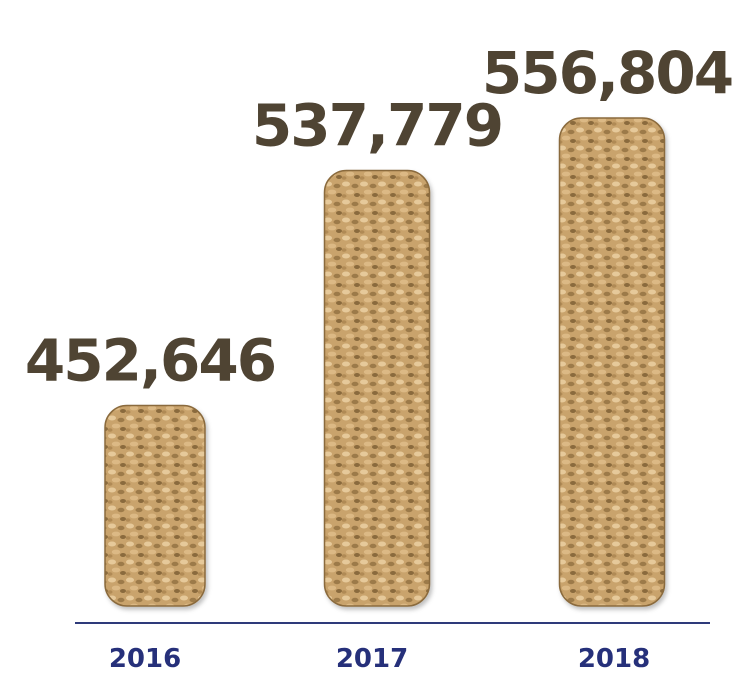 The height and width of the screenshot is (673, 756). I want to click on value-label-2016: 452,646, so click(150, 360).